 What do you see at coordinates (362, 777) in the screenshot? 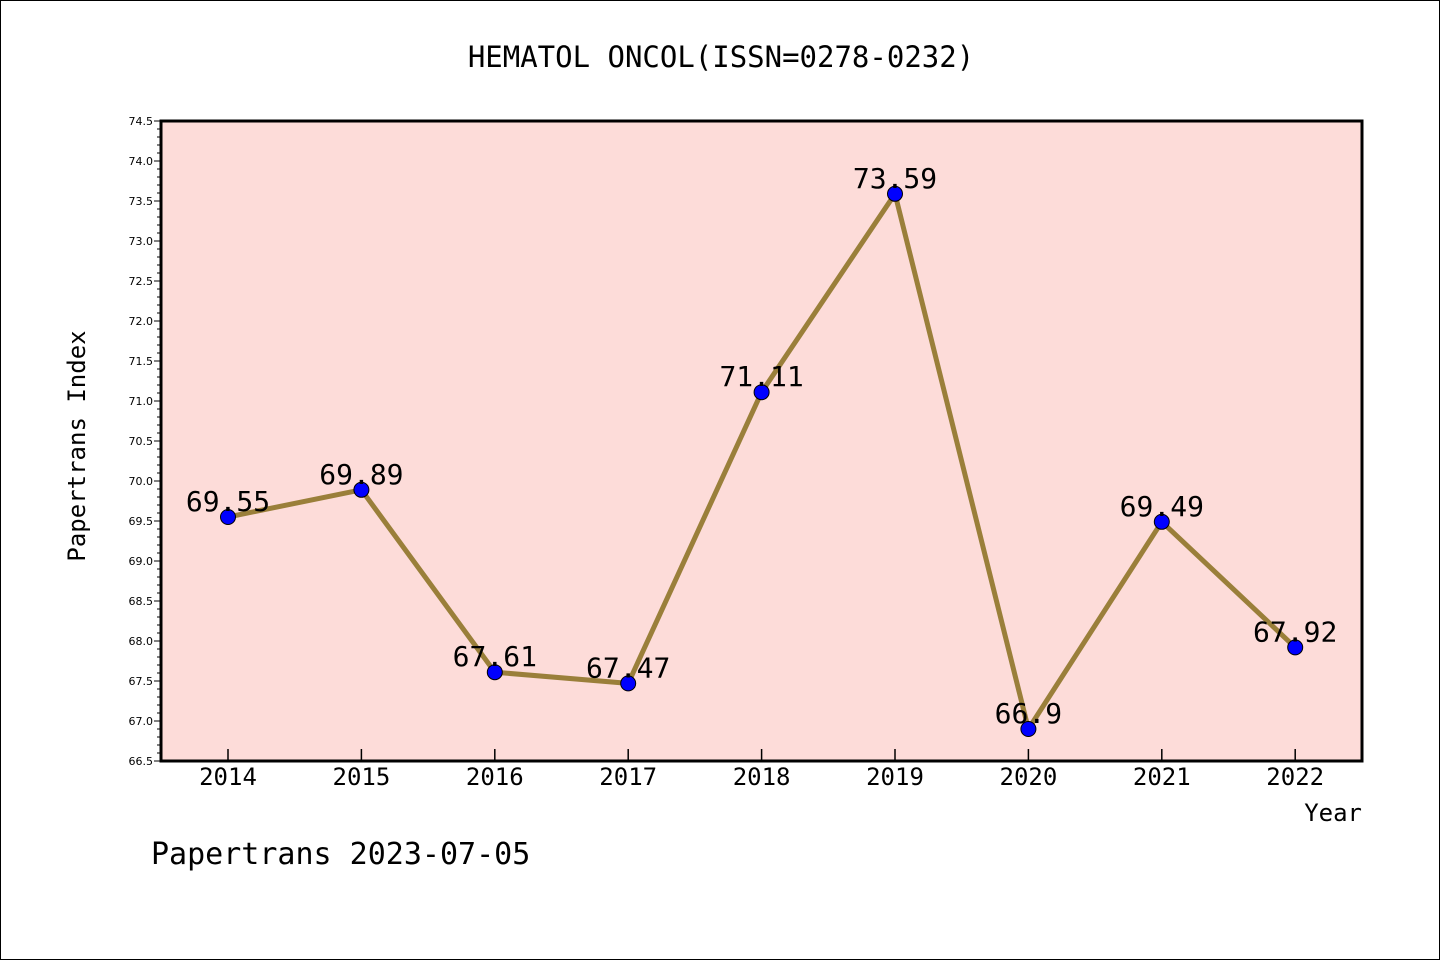
I see `x-tick-label: 2015` at bounding box center [362, 777].